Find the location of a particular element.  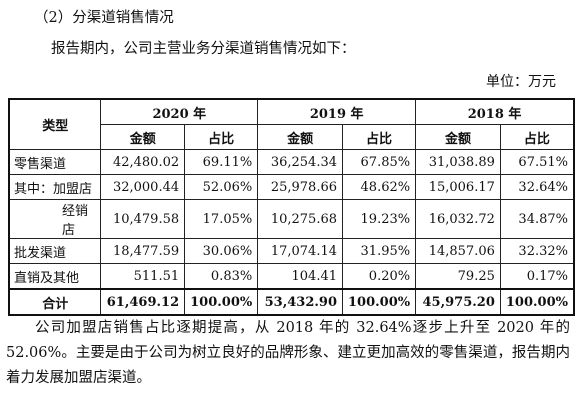

table-cell: 61,469.12 is located at coordinates (143, 302).